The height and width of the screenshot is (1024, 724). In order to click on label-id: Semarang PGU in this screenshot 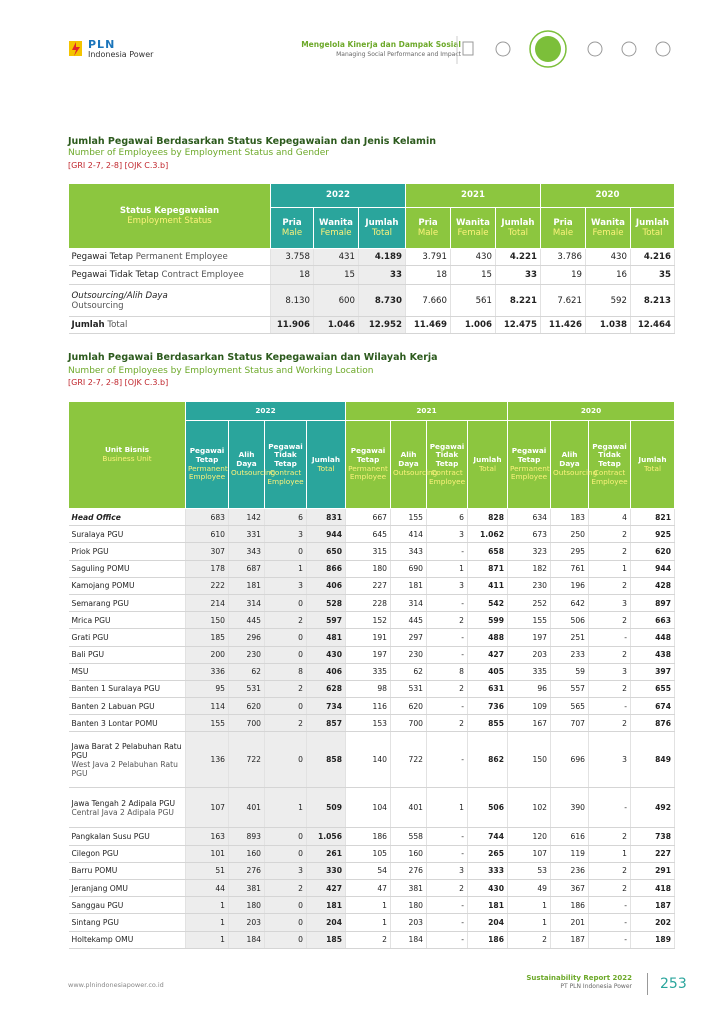, I will do `click(100, 603)`.